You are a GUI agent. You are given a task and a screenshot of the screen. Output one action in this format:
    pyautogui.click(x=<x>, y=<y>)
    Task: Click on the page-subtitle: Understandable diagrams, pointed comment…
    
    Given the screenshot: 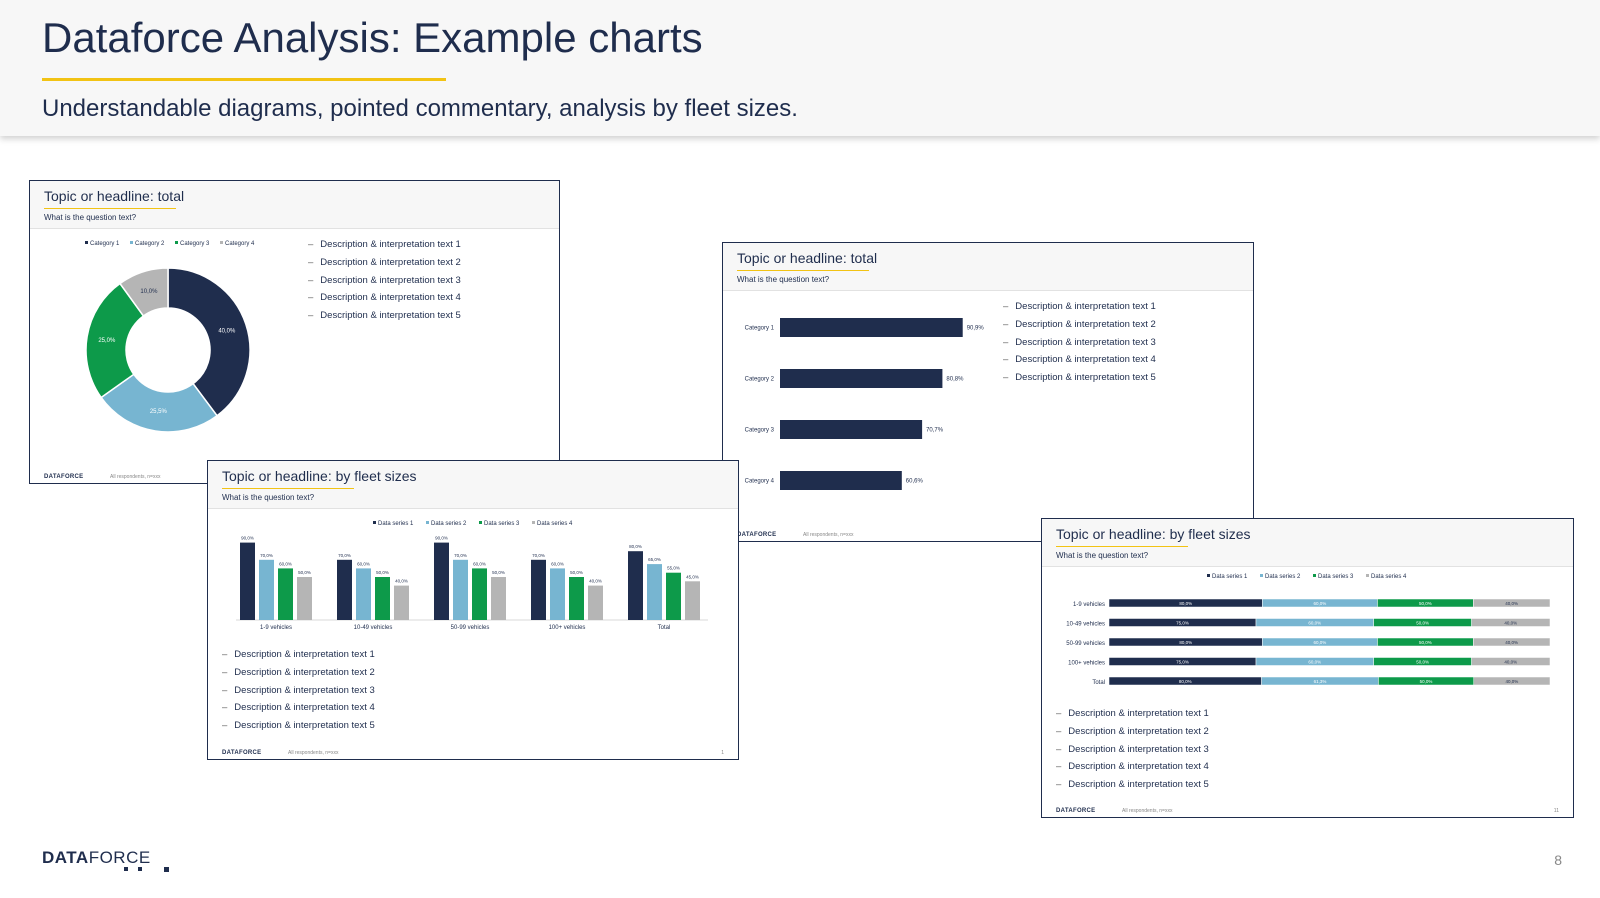 What is the action you would take?
    pyautogui.click(x=420, y=108)
    